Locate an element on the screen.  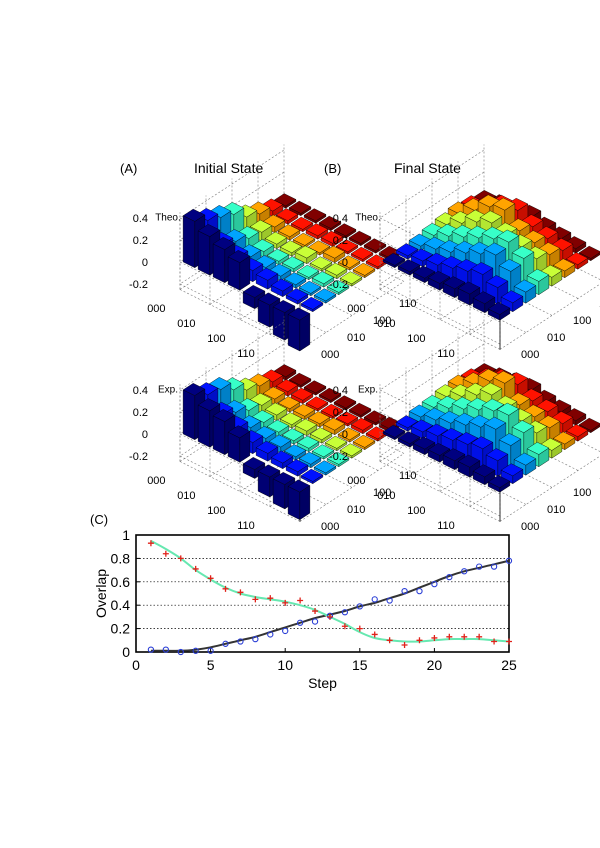
row-tick-label: 110 is located at coordinates (246, 354).